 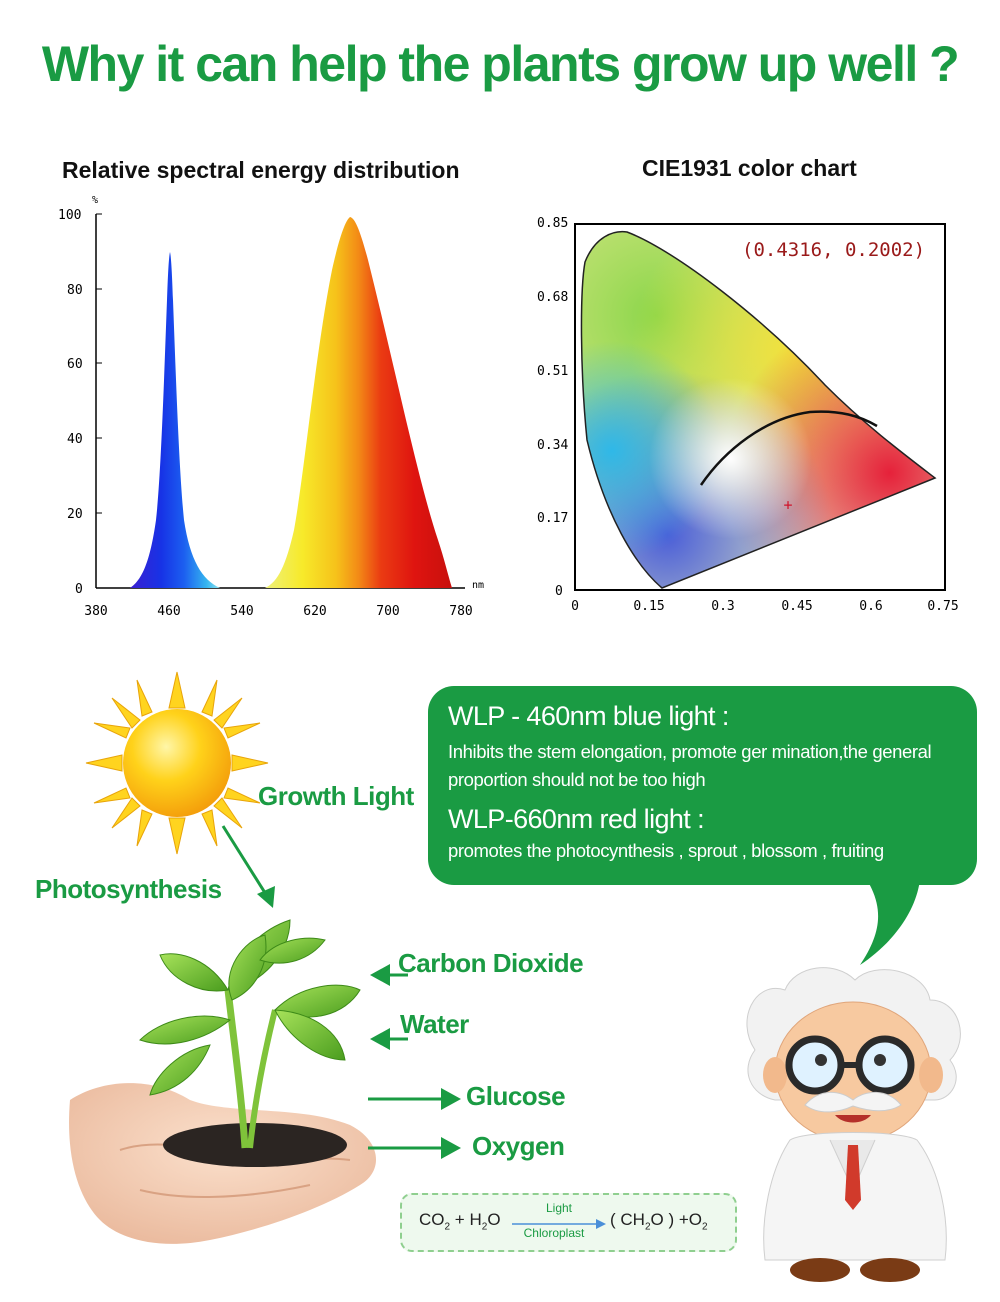 What do you see at coordinates (241, 611) in the screenshot?
I see `spectral-x-tick: 540` at bounding box center [241, 611].